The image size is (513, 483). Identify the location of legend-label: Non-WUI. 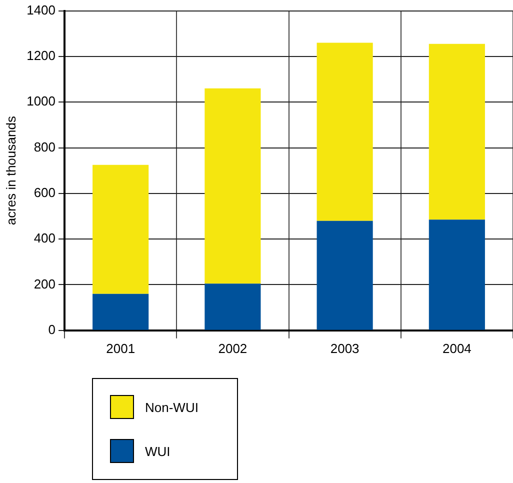
(171, 407).